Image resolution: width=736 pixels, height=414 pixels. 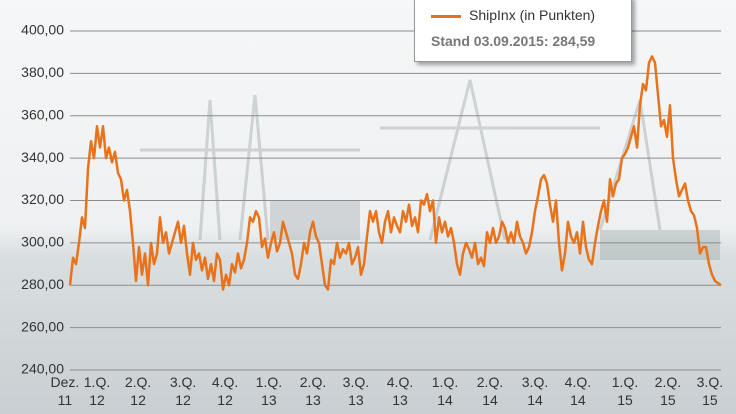 I want to click on x-tick-label: 2.Q. 13, so click(x=313, y=391).